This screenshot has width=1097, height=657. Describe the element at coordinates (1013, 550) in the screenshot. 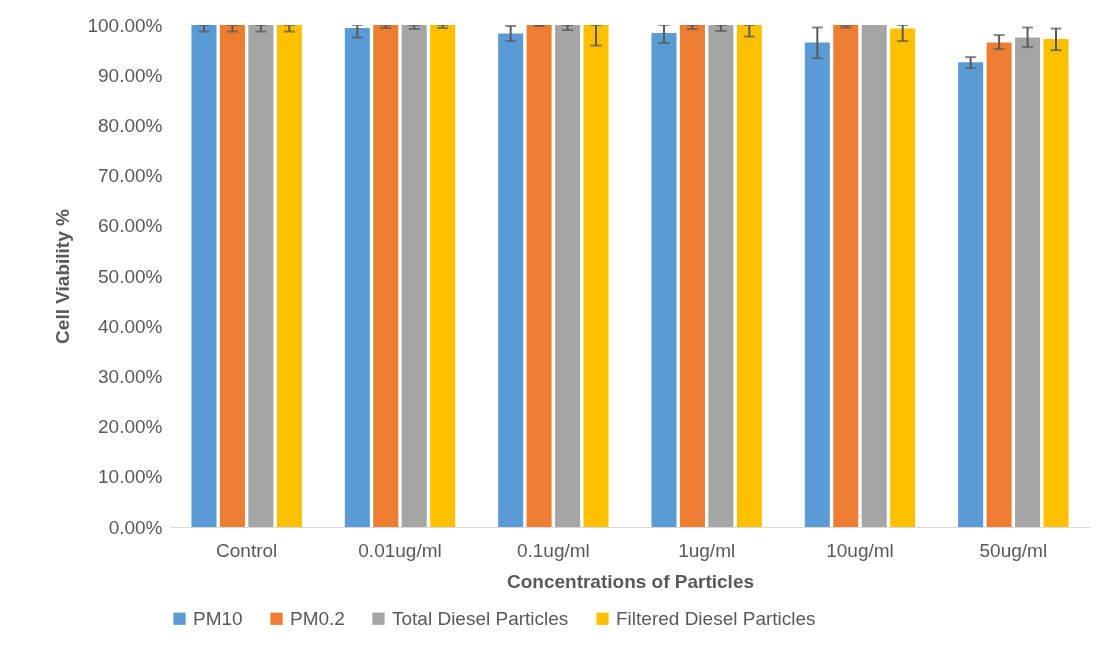

I see `x-tick-label: 50ug/ml` at that location.